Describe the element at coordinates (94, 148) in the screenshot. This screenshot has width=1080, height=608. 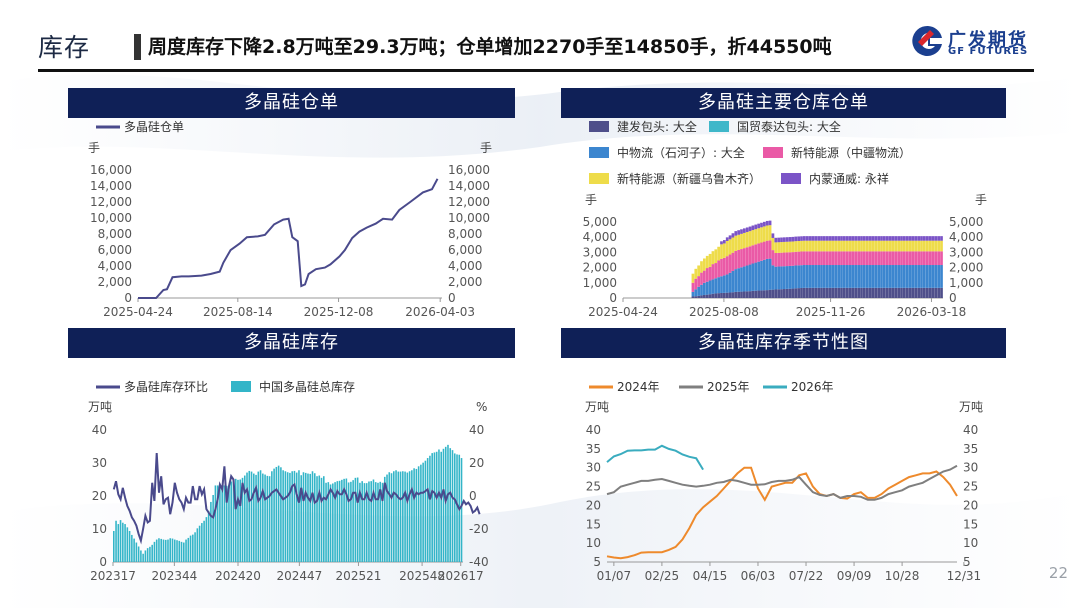
I see `y-unit-left: 手` at that location.